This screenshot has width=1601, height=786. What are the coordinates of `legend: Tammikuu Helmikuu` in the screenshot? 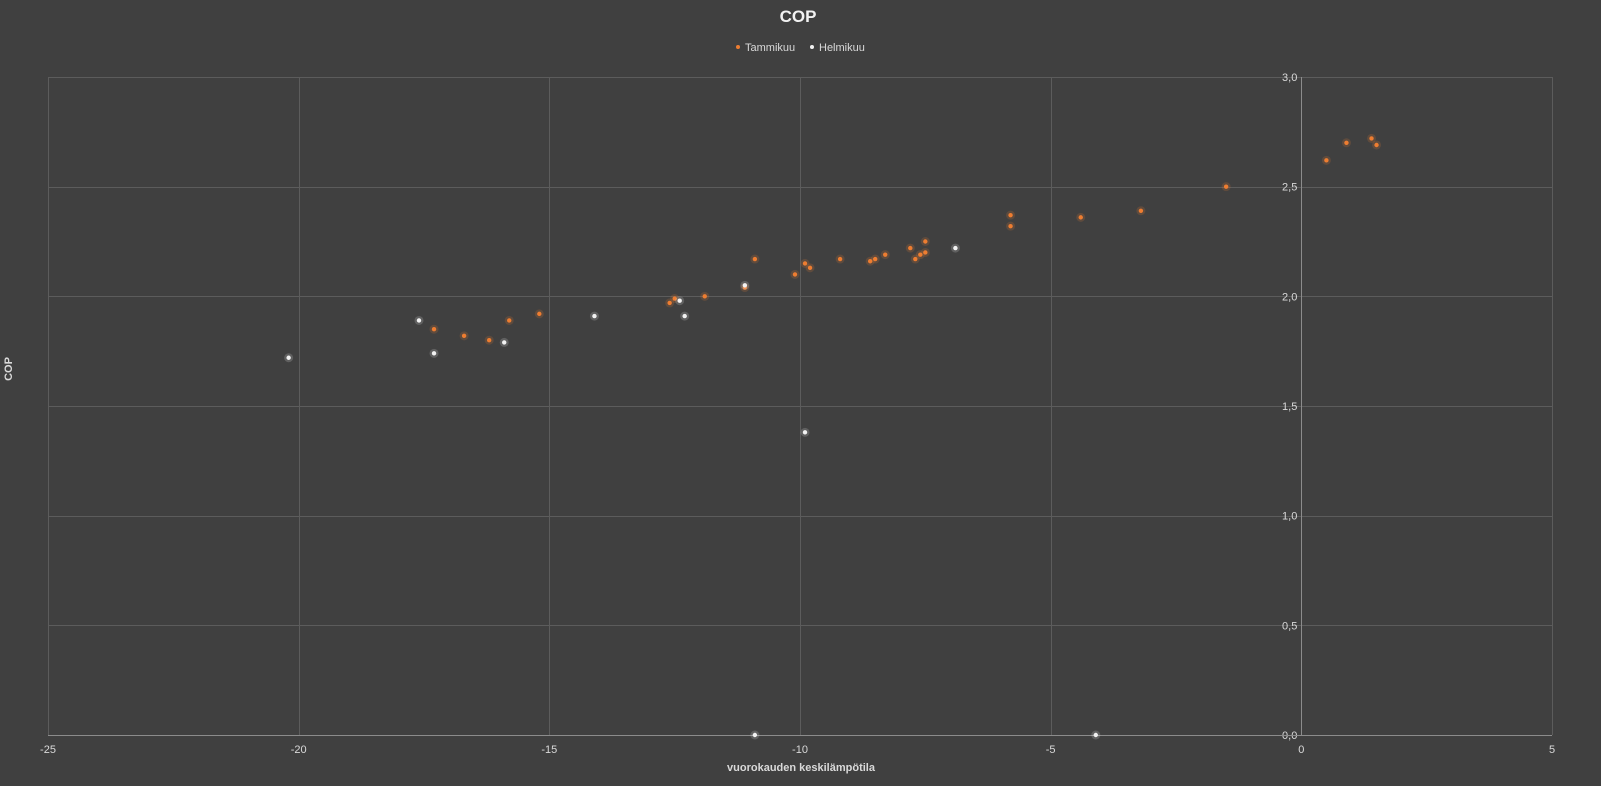 It's located at (800, 48).